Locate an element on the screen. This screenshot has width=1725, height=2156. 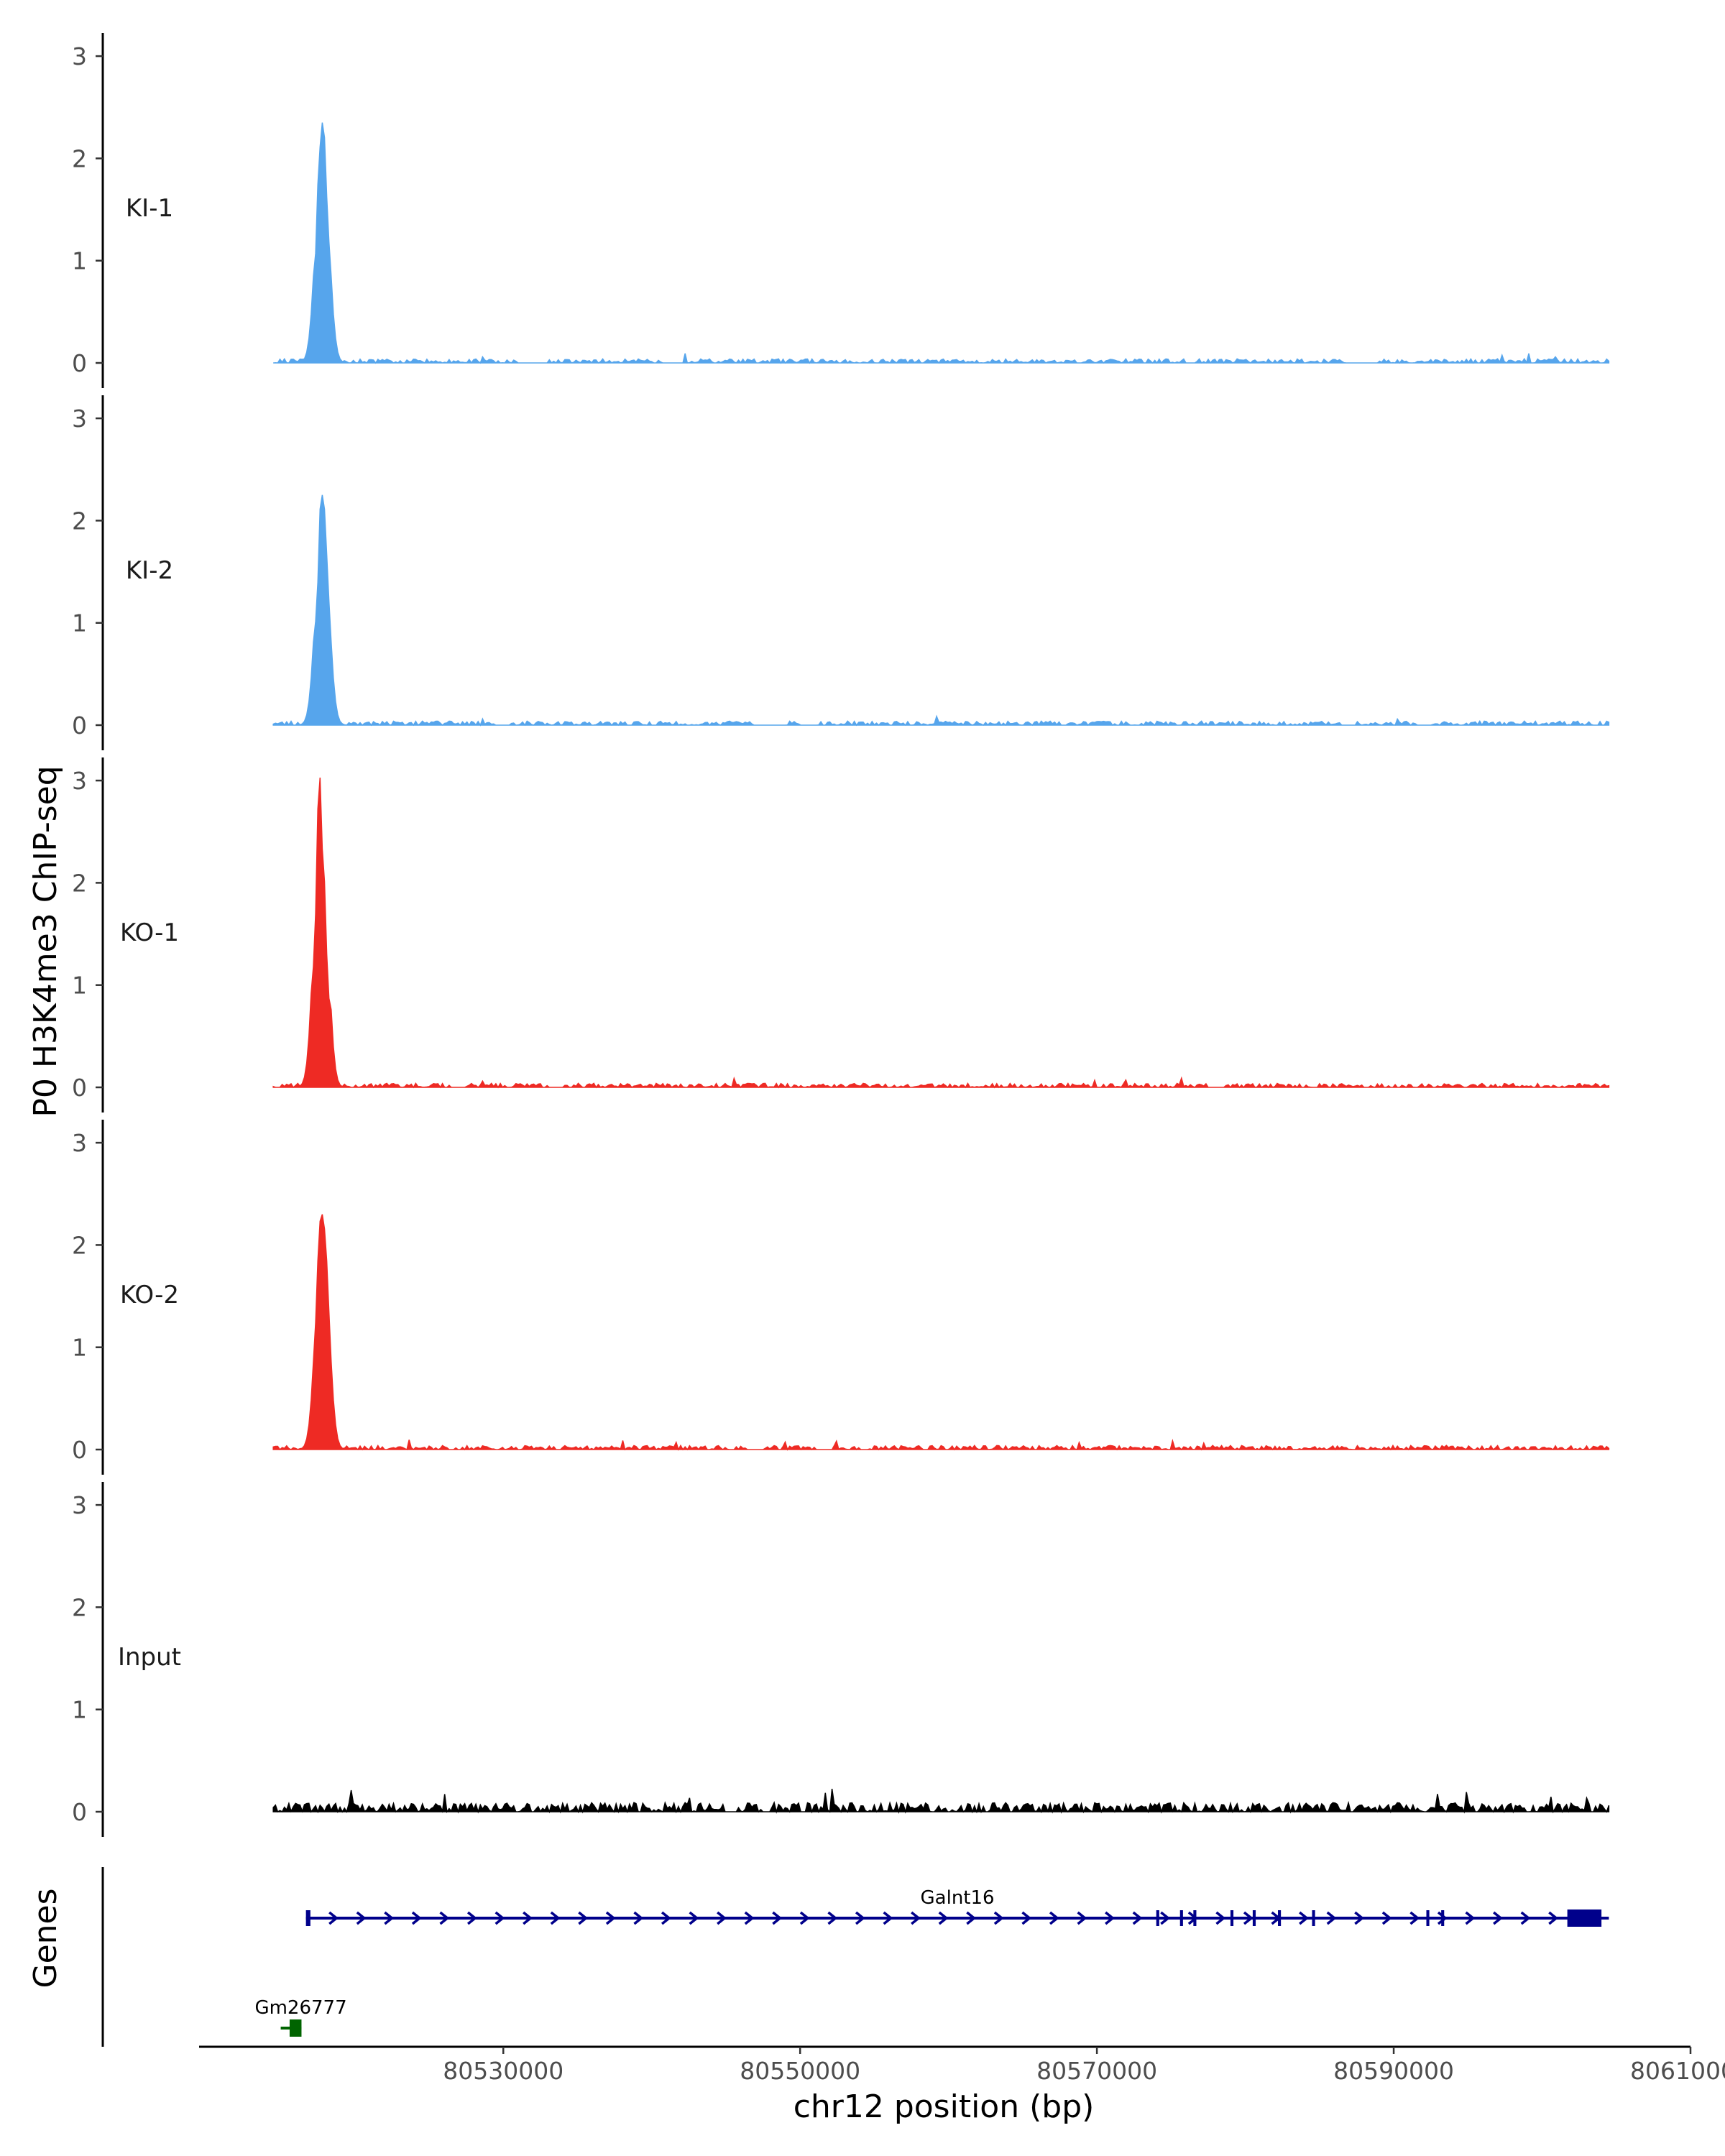
track-panel: 0 1 2 3 KO-1 is located at coordinates (841, 934).